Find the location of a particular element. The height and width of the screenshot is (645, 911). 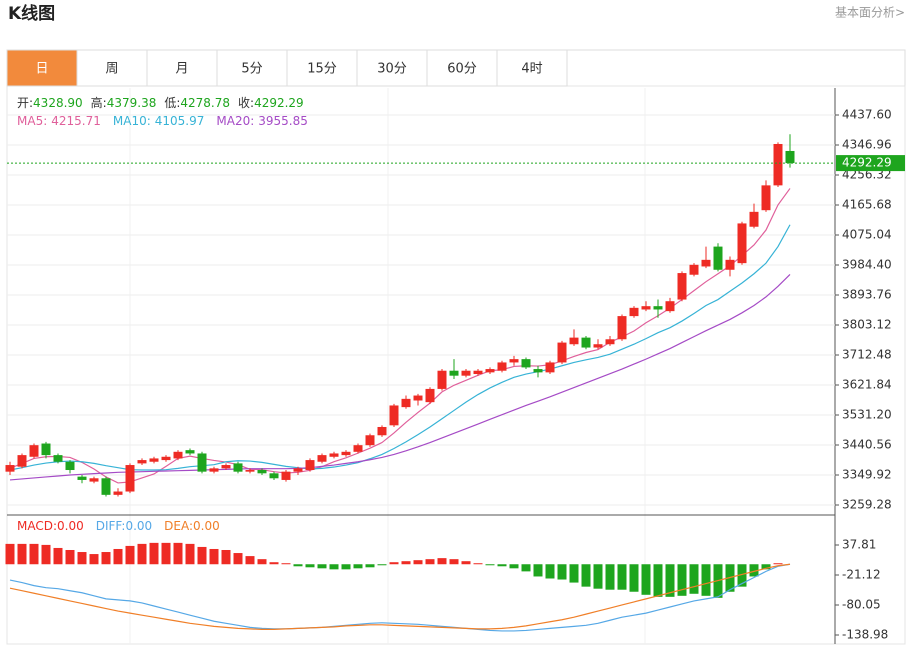

y-tick-label: 3259.28 is located at coordinates (867, 505).